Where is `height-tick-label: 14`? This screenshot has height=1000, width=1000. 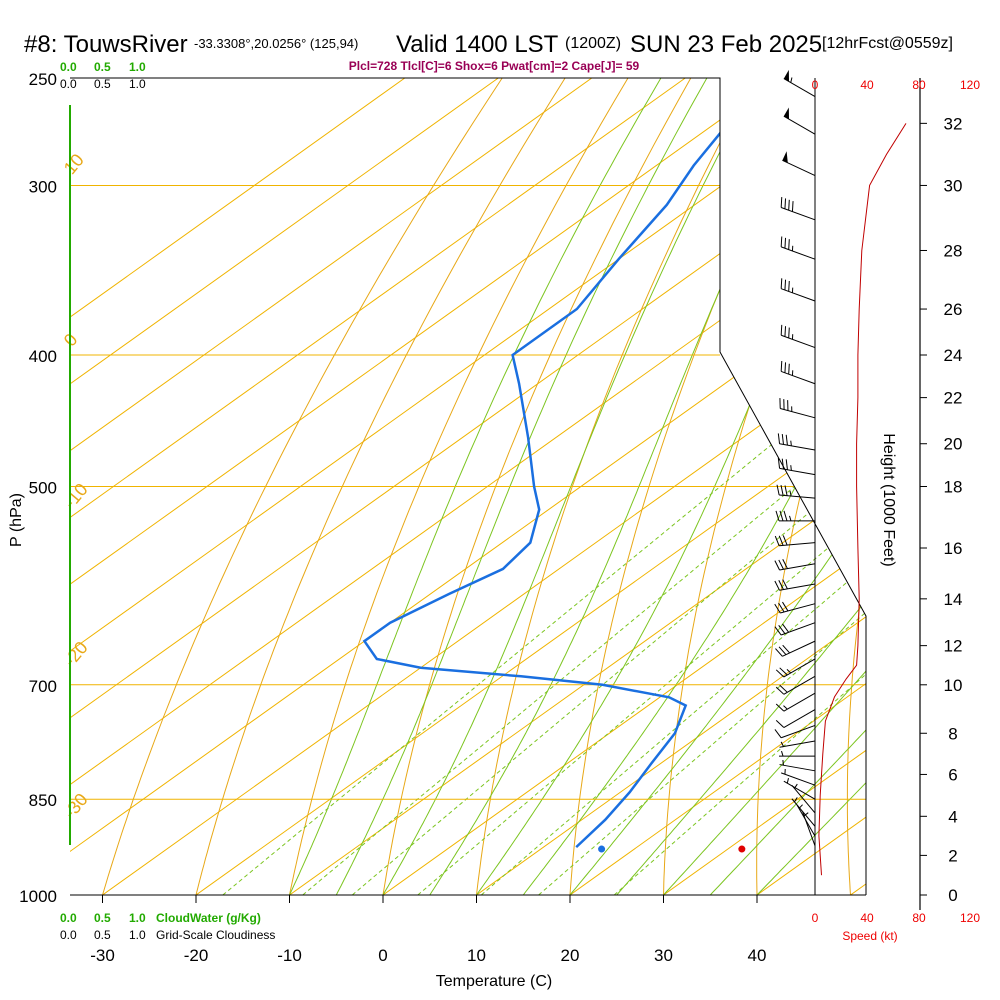 height-tick-label: 14 is located at coordinates (953, 599).